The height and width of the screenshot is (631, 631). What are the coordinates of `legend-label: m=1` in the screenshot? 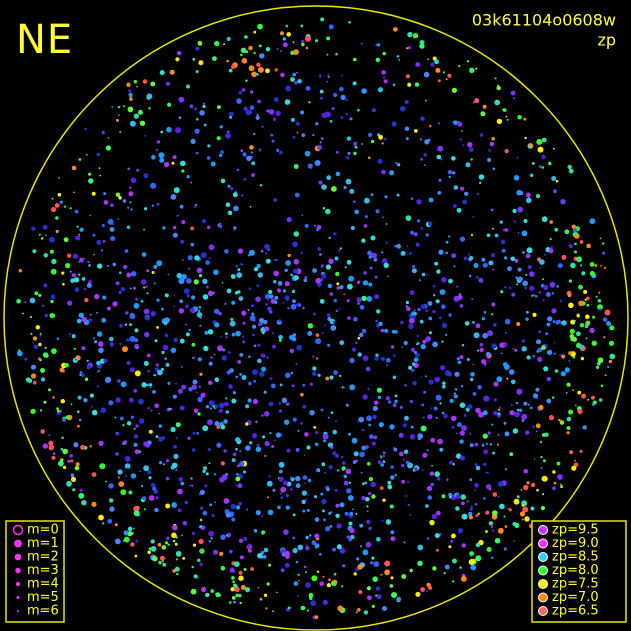 It's located at (43, 543).